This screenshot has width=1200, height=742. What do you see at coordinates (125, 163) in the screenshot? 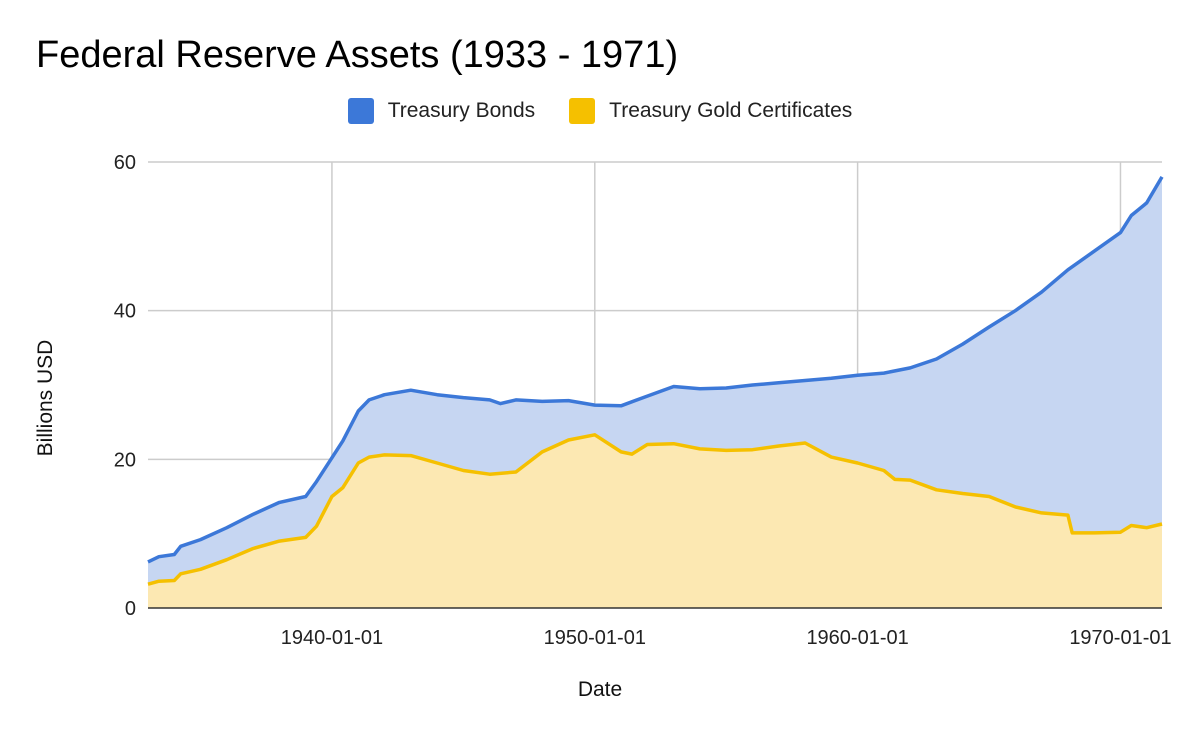
I see `y-tick-label: 60` at bounding box center [125, 163].